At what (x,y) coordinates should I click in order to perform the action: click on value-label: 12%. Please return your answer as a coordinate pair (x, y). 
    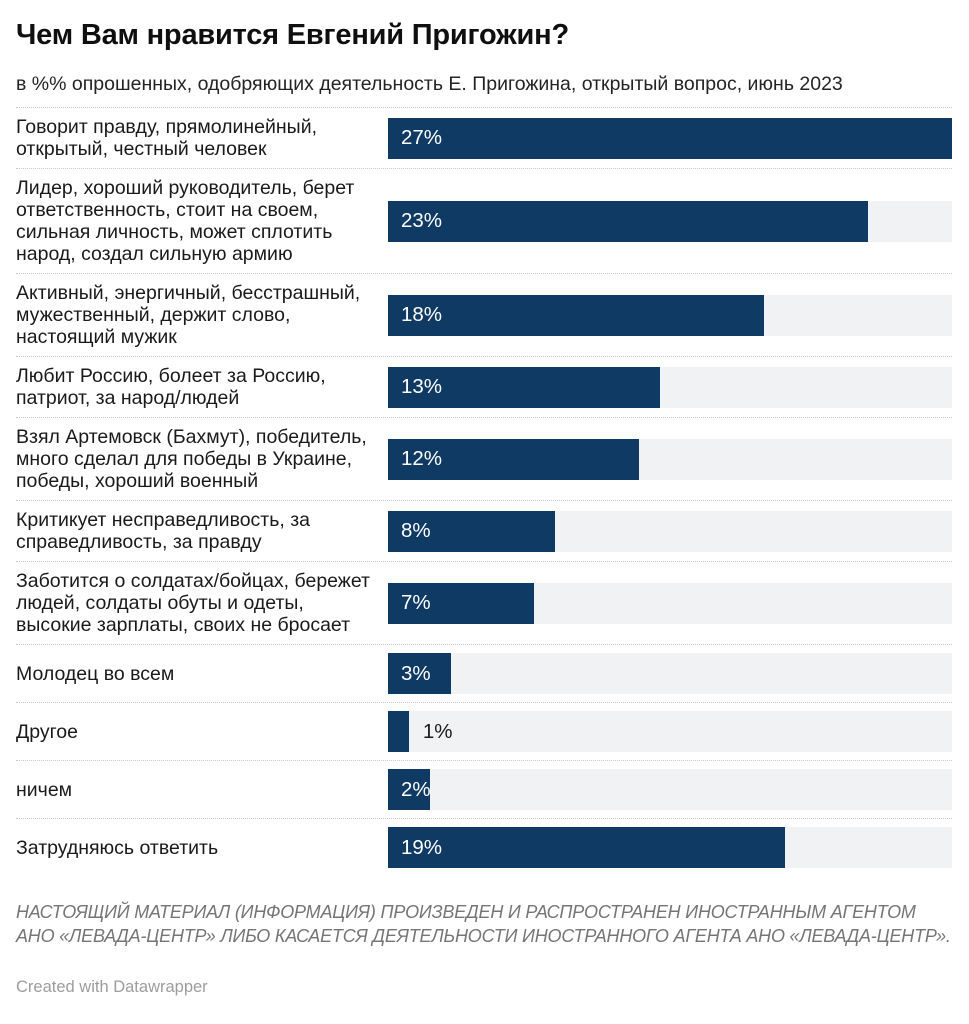
    Looking at the image, I should click on (422, 458).